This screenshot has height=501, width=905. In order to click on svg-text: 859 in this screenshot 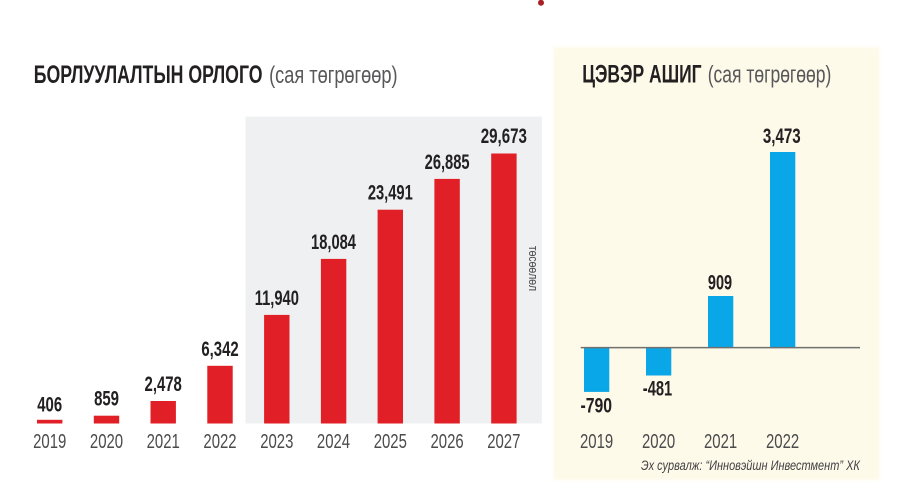, I will do `click(106, 398)`.